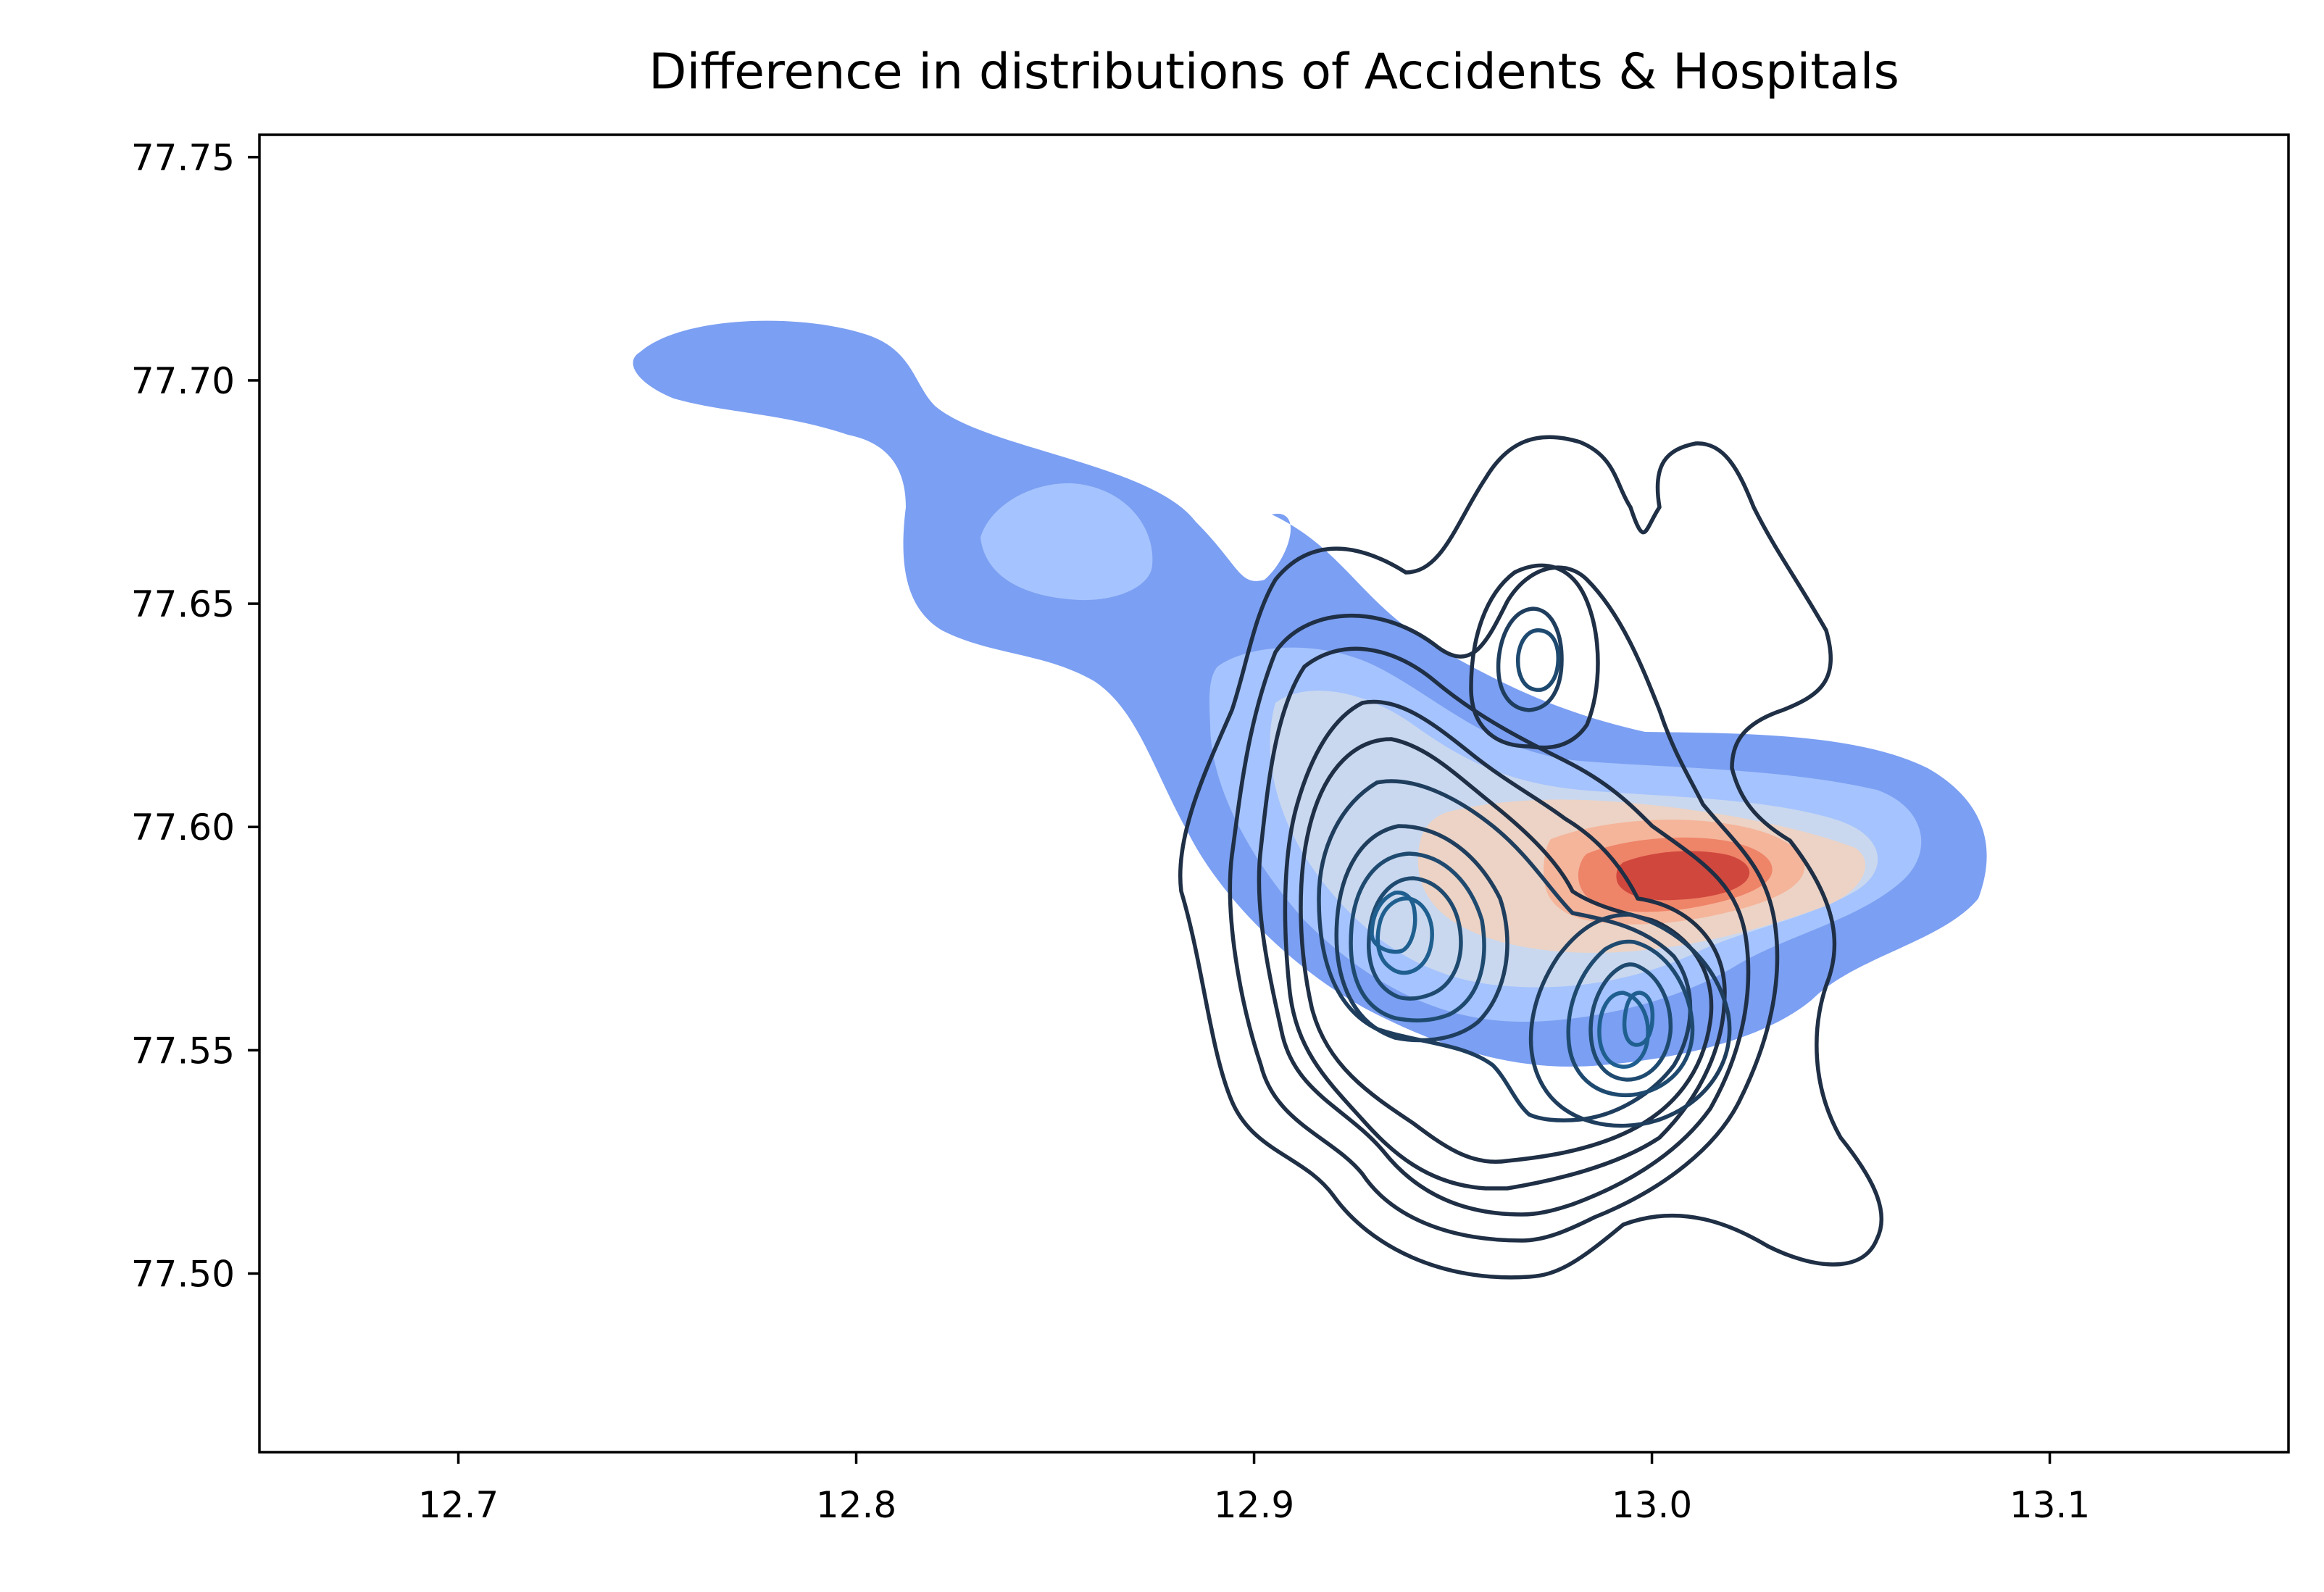 This screenshot has height=1592, width=2324. Describe the element at coordinates (1254, 1505) in the screenshot. I see `x-tick-label: 12.9` at that location.